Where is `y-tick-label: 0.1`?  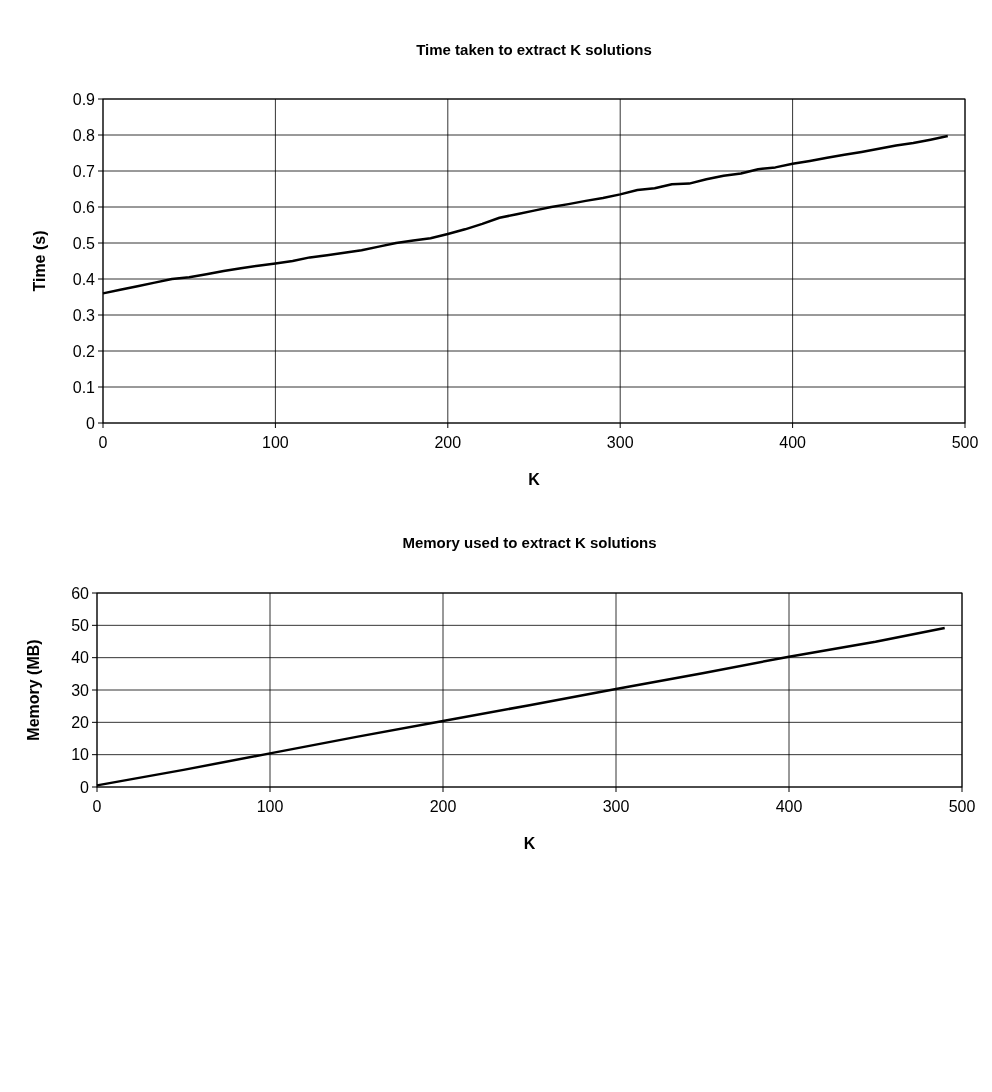 y-tick-label: 0.1 is located at coordinates (84, 387).